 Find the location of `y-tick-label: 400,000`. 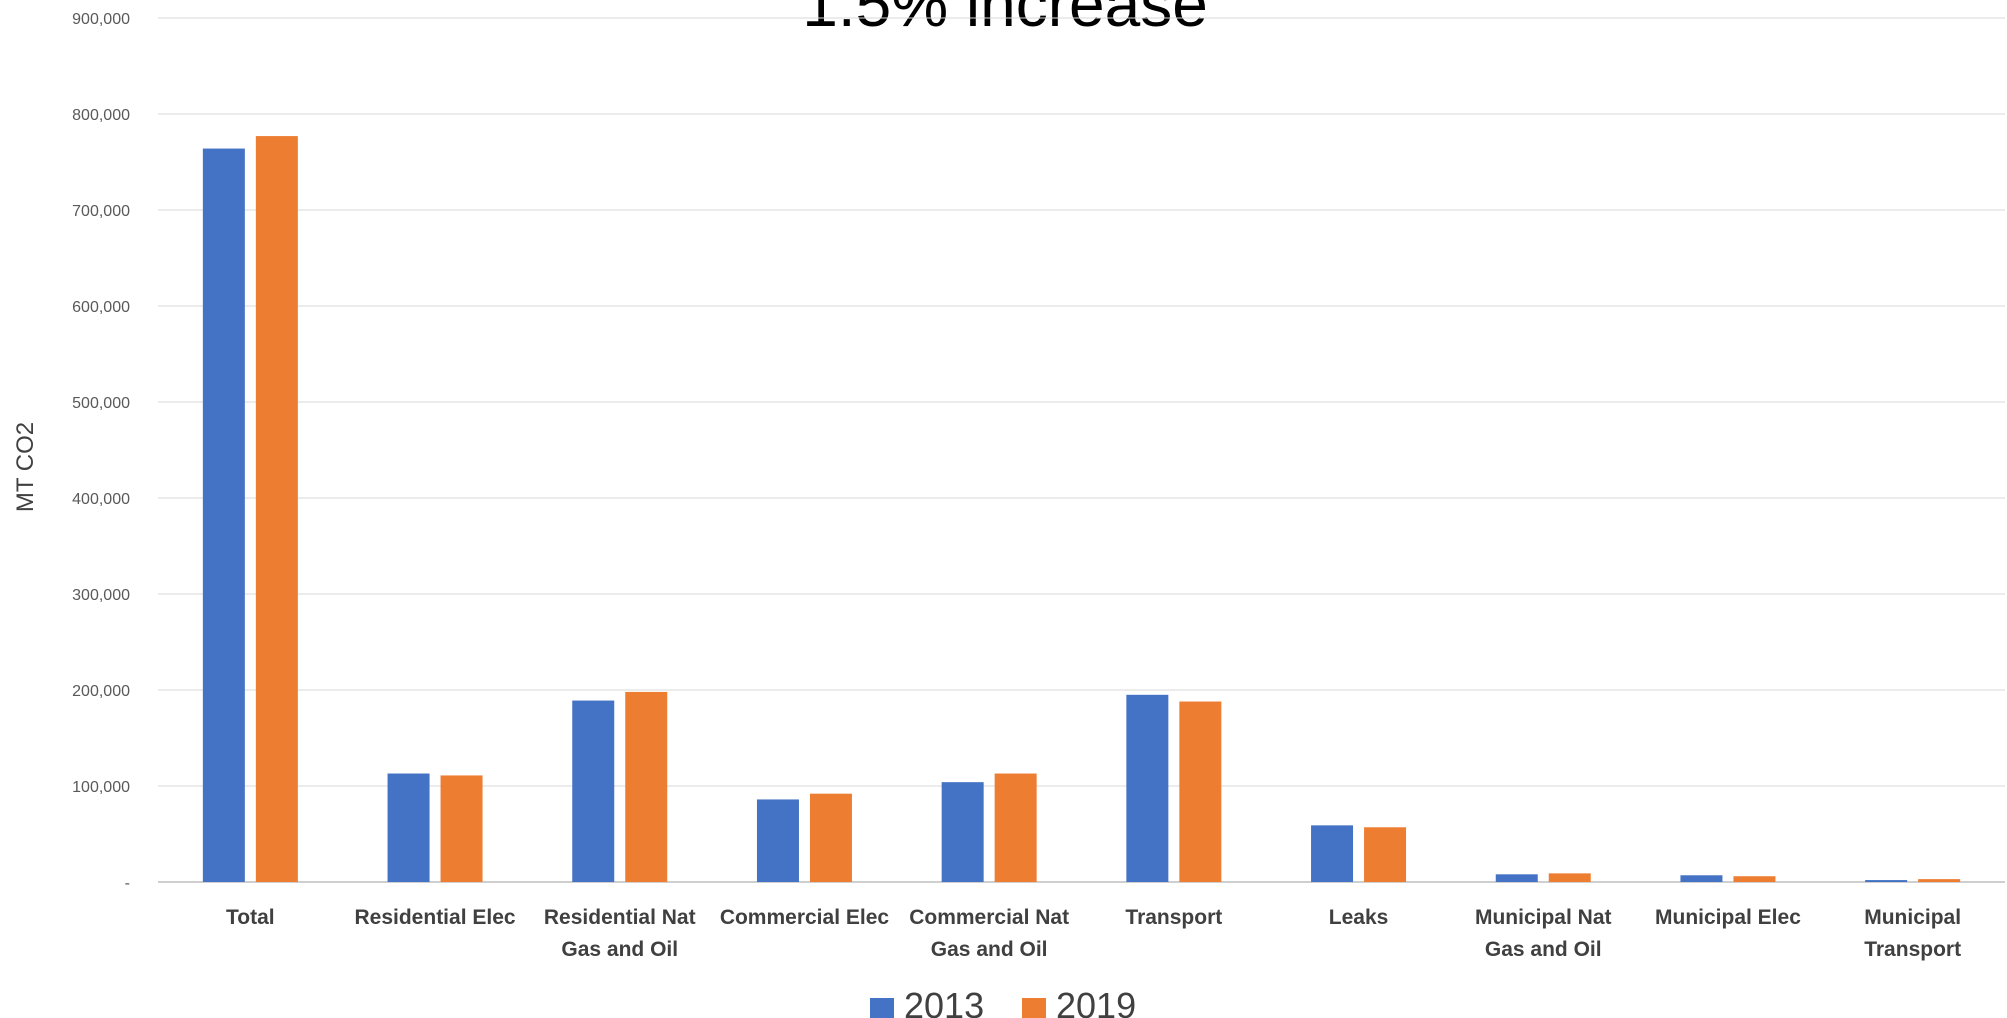

y-tick-label: 400,000 is located at coordinates (101, 499).